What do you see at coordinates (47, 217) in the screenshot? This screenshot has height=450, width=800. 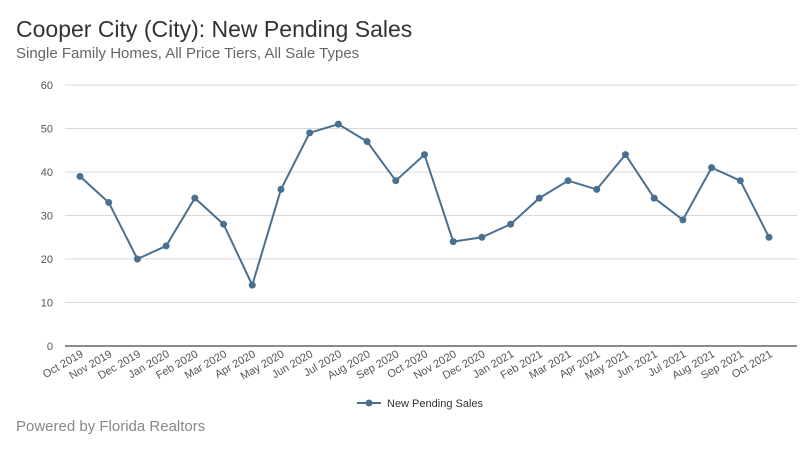 I see `y-tick-label: 30` at bounding box center [47, 217].